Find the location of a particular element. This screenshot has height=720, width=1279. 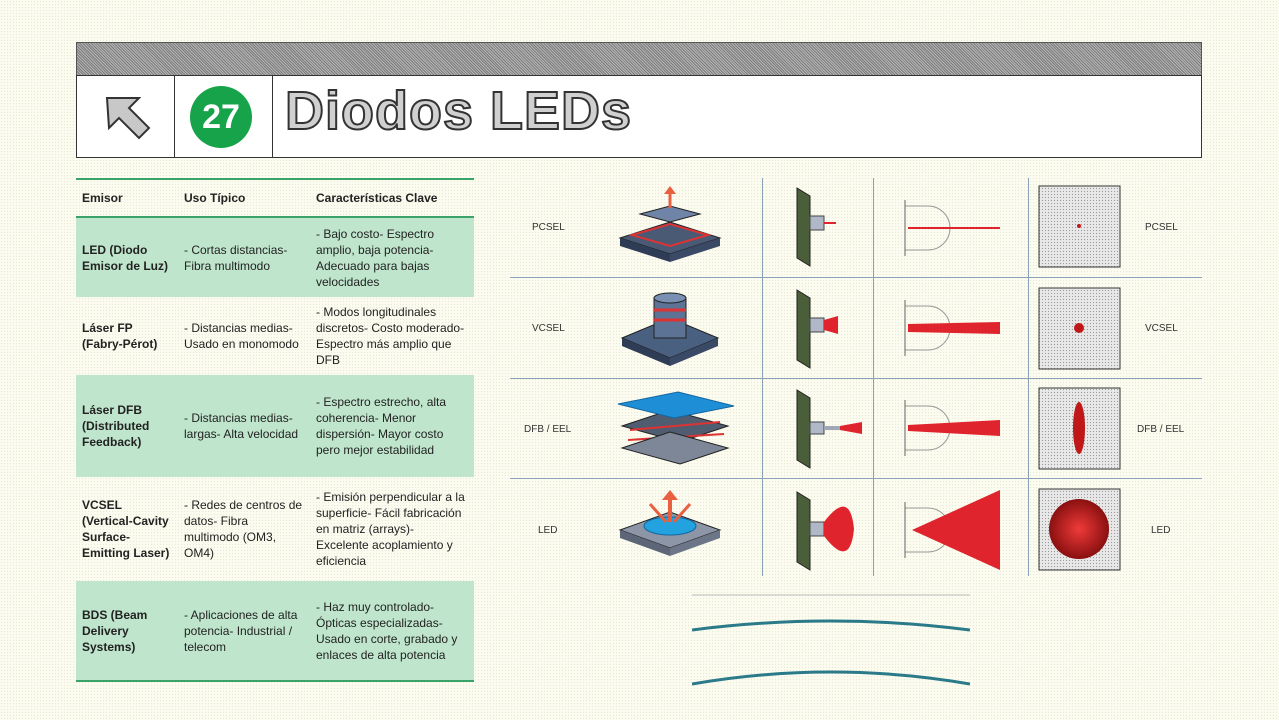

row-label-vcsel: VCSEL is located at coordinates (548, 328).